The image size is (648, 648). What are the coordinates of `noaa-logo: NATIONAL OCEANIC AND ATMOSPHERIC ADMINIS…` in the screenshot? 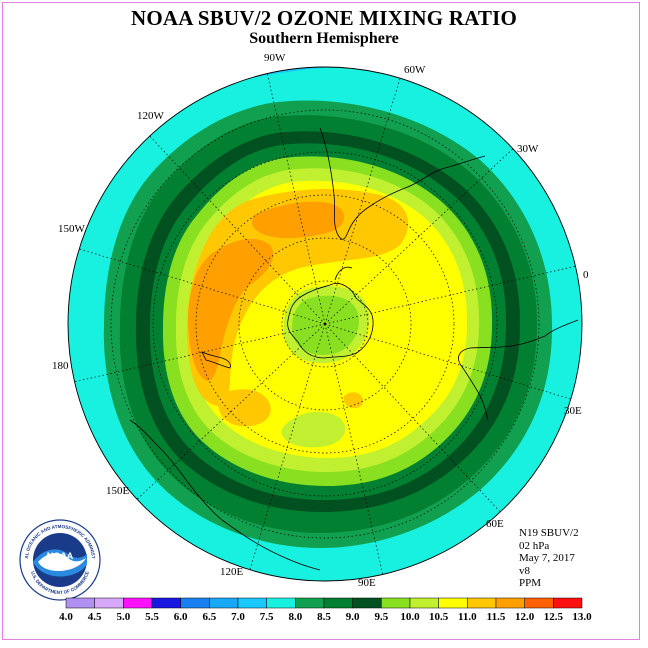 It's located at (59, 559).